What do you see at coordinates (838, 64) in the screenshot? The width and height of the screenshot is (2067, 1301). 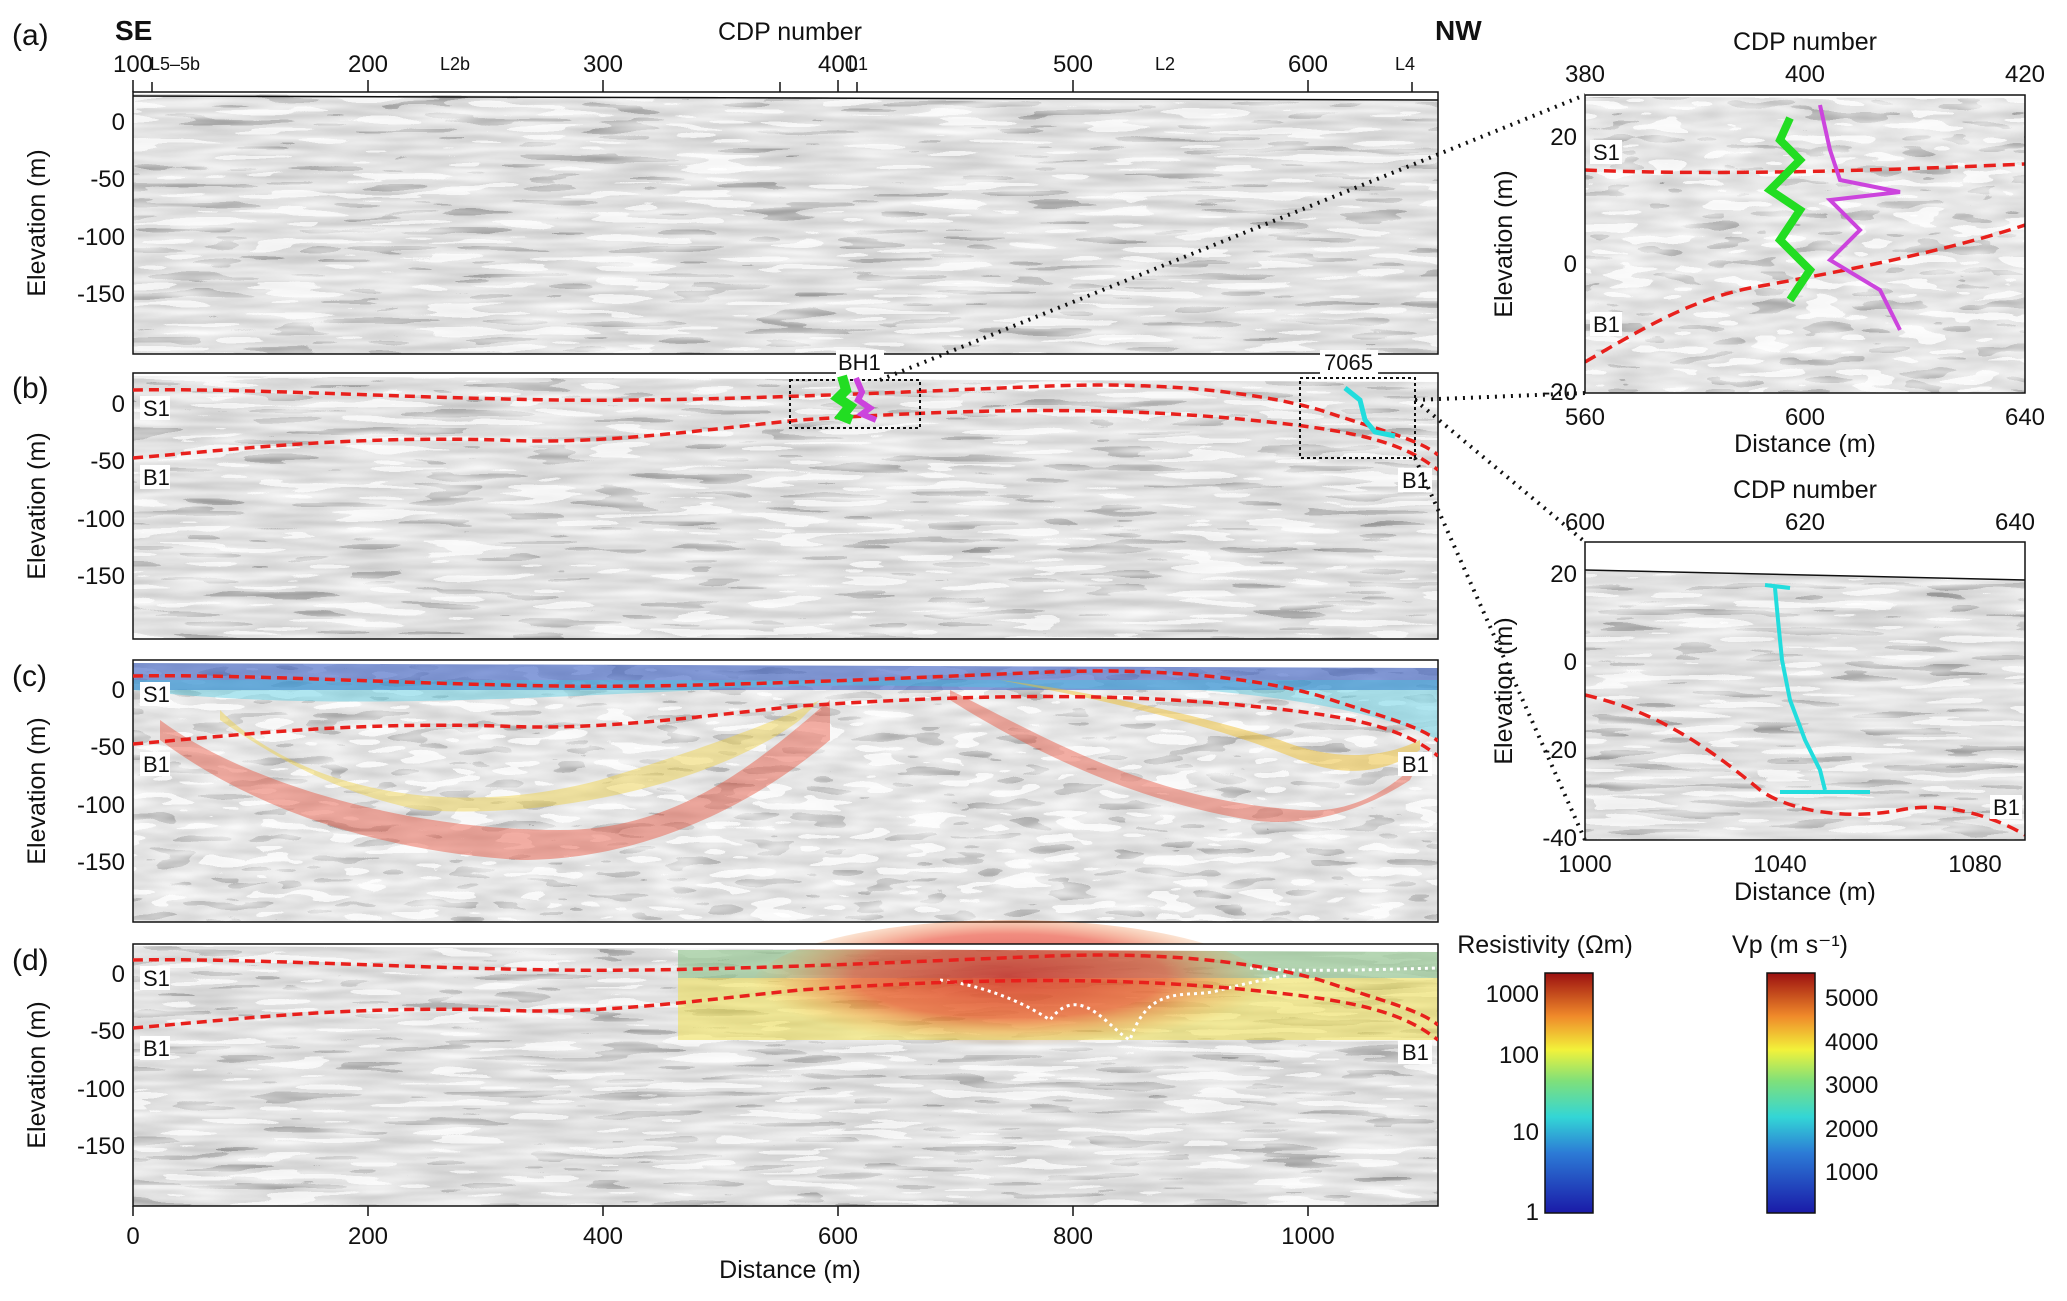 I see `top-tick: 400` at bounding box center [838, 64].